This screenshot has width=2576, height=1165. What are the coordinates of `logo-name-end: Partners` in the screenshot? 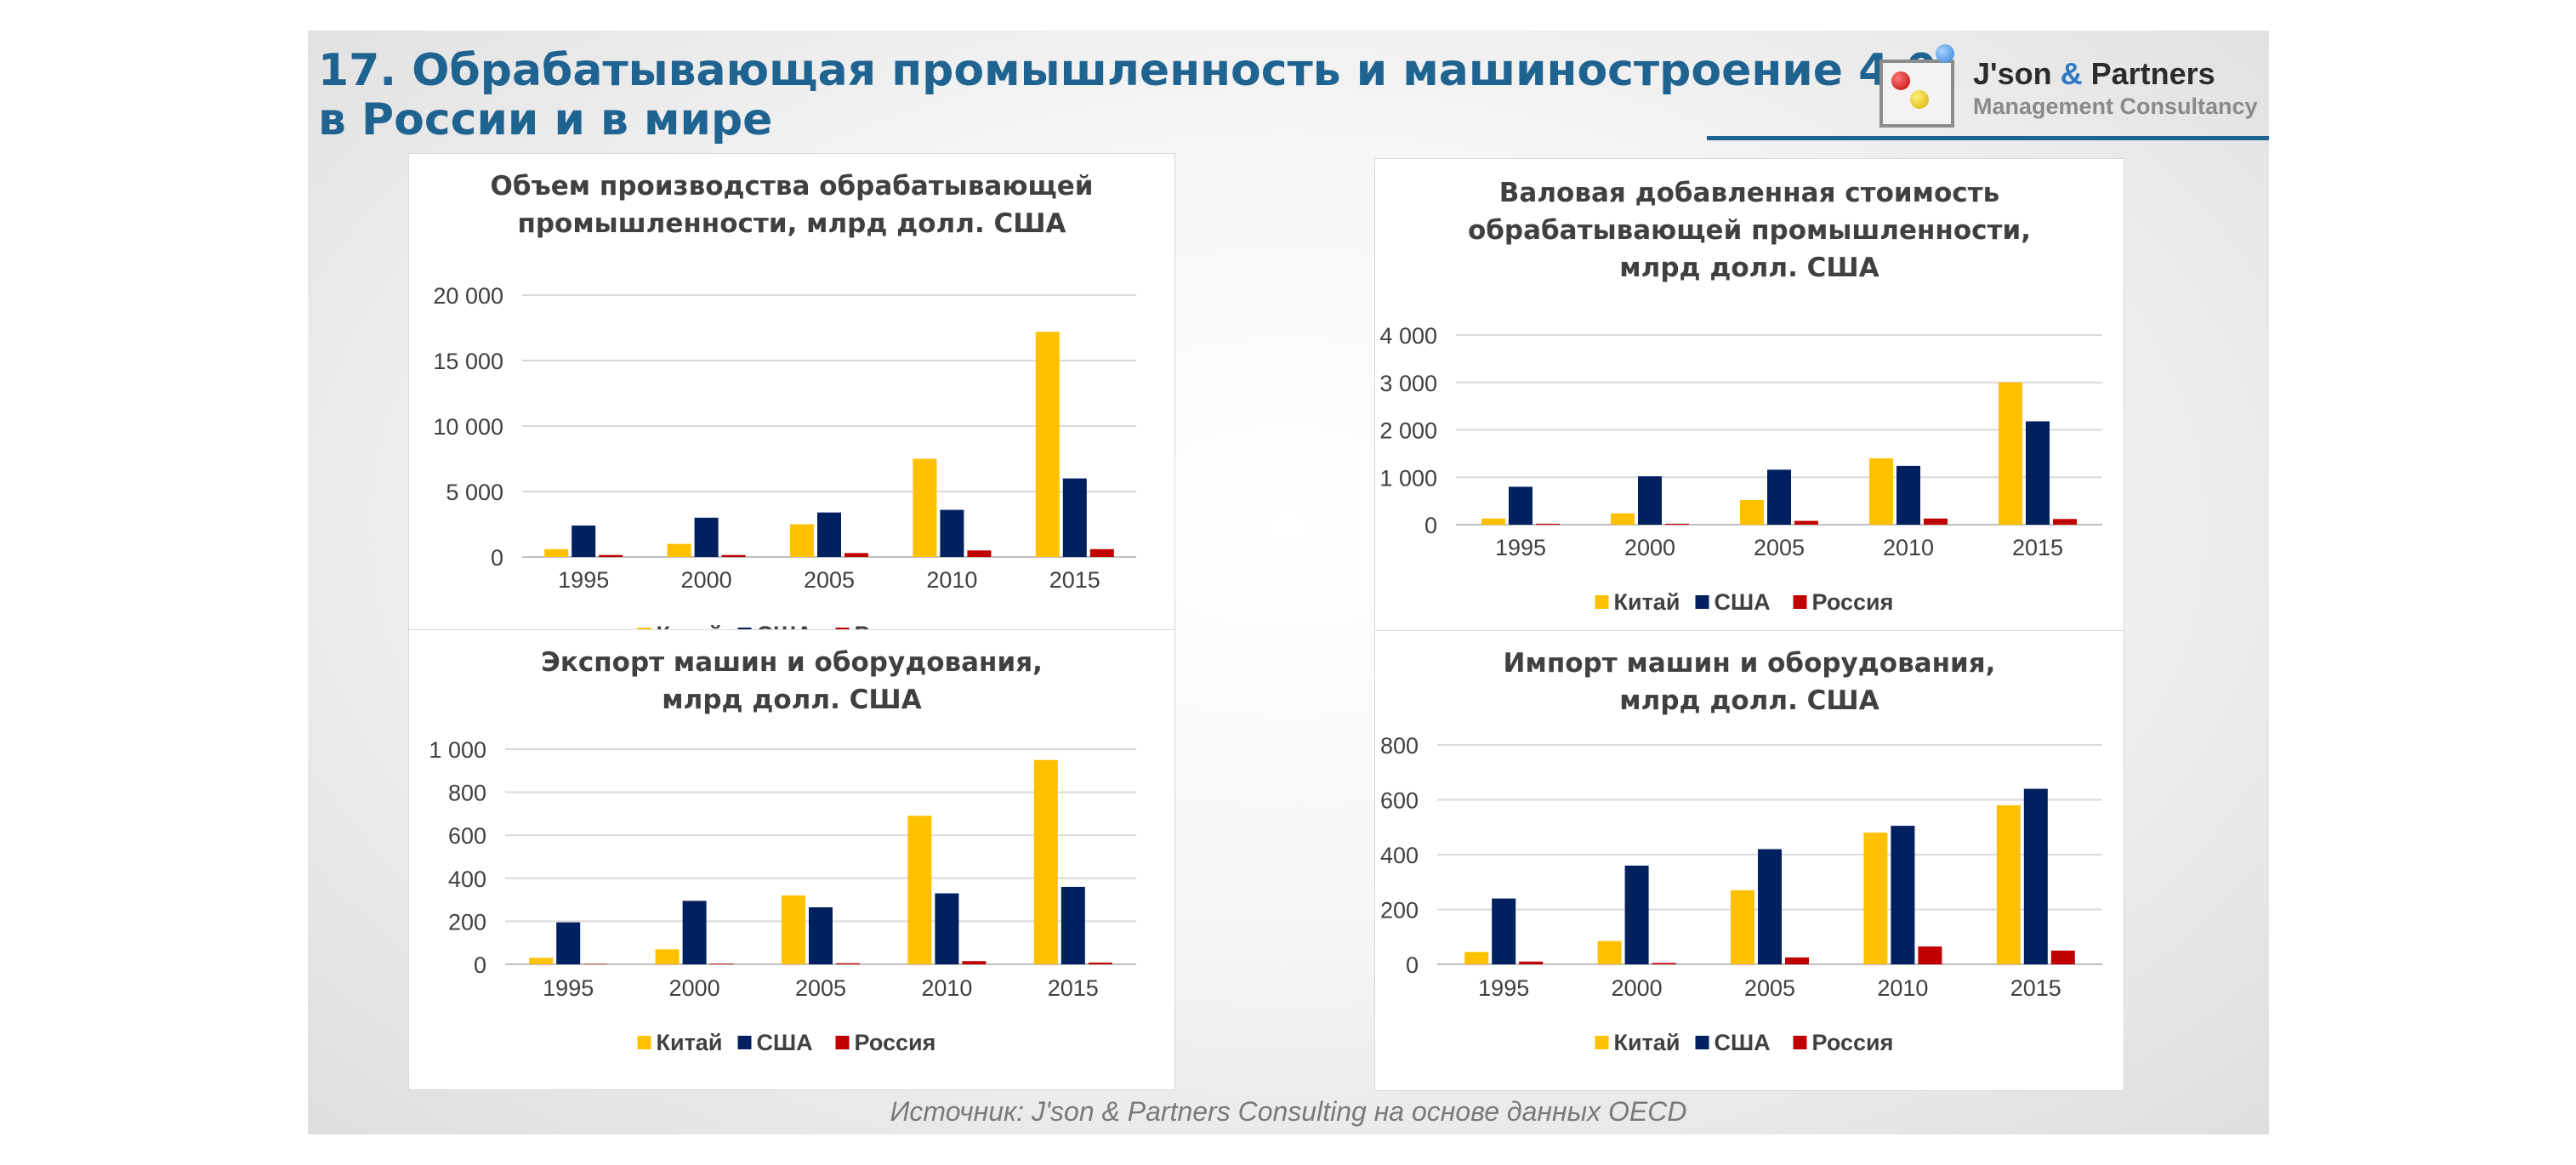 It's located at (2148, 73).